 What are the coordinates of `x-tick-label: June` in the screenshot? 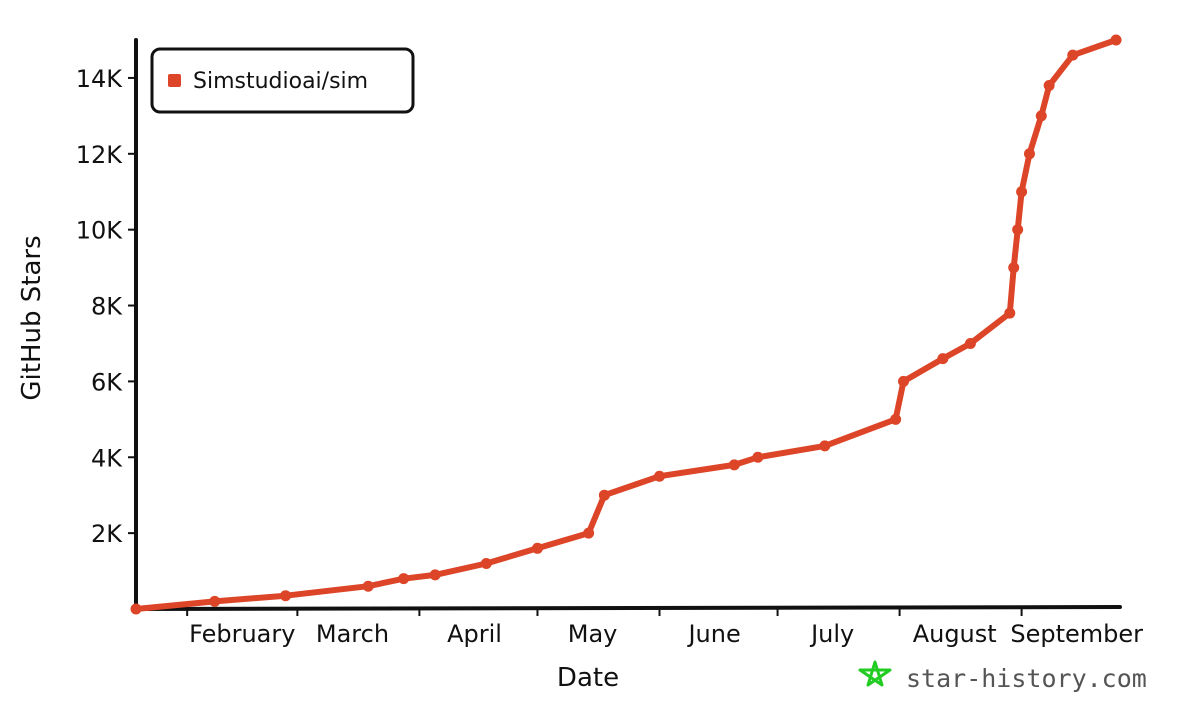 It's located at (713, 634).